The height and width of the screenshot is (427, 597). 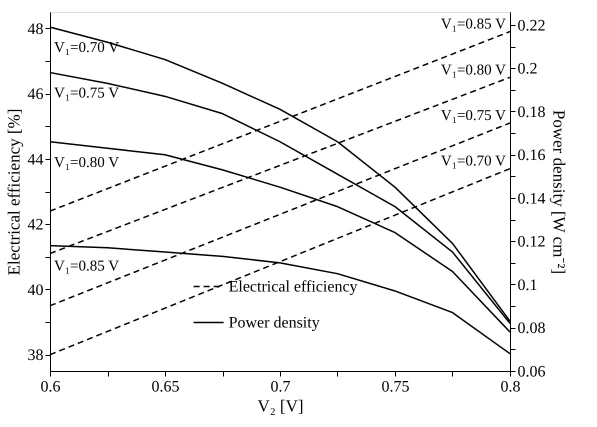 What do you see at coordinates (473, 162) in the screenshot?
I see `annotation: V₁=0.70 V` at bounding box center [473, 162].